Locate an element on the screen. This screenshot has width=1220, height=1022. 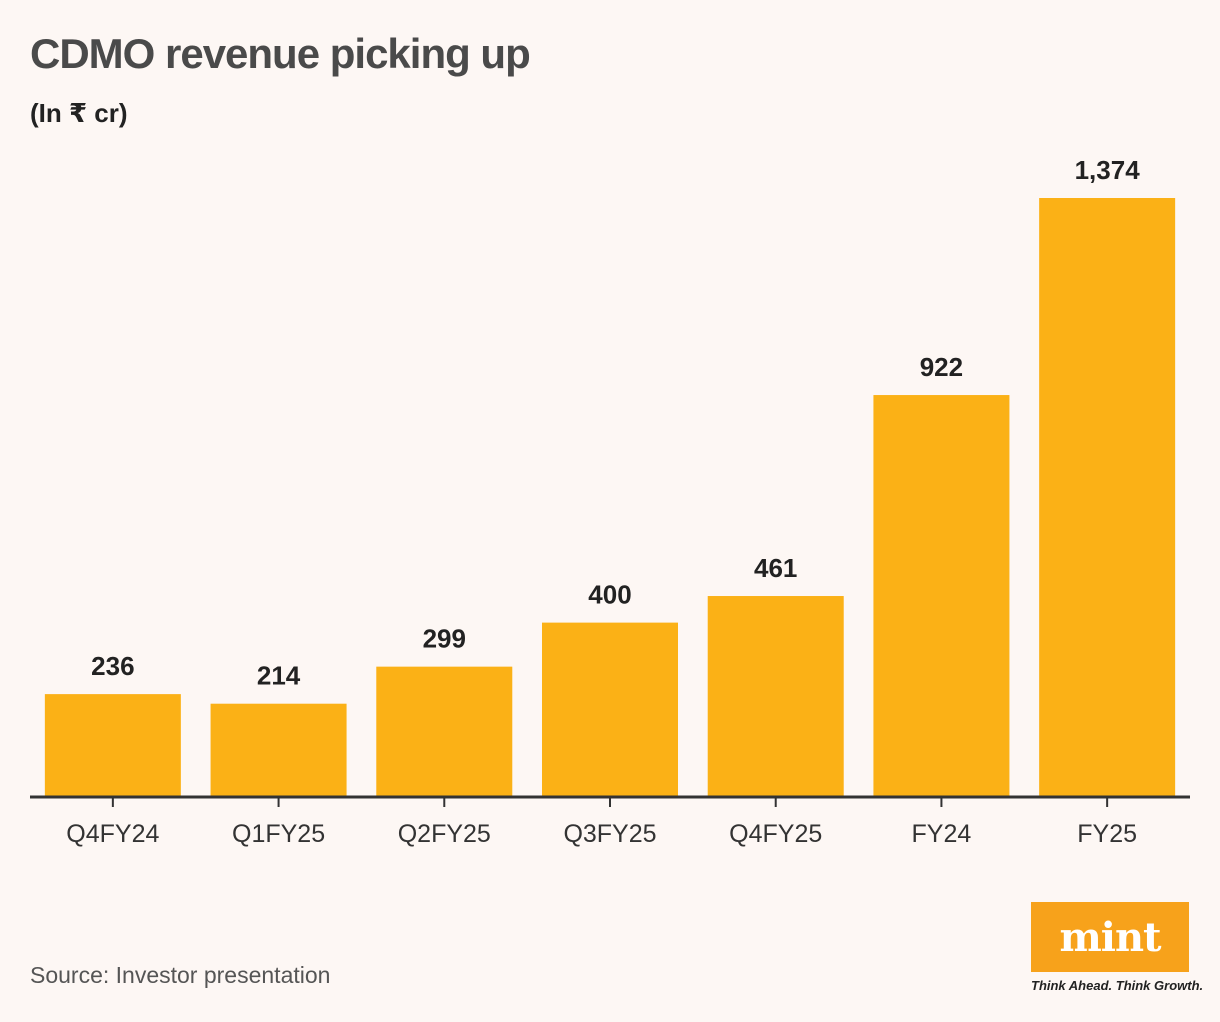
value-label-q2fy25: 299 is located at coordinates (444, 639).